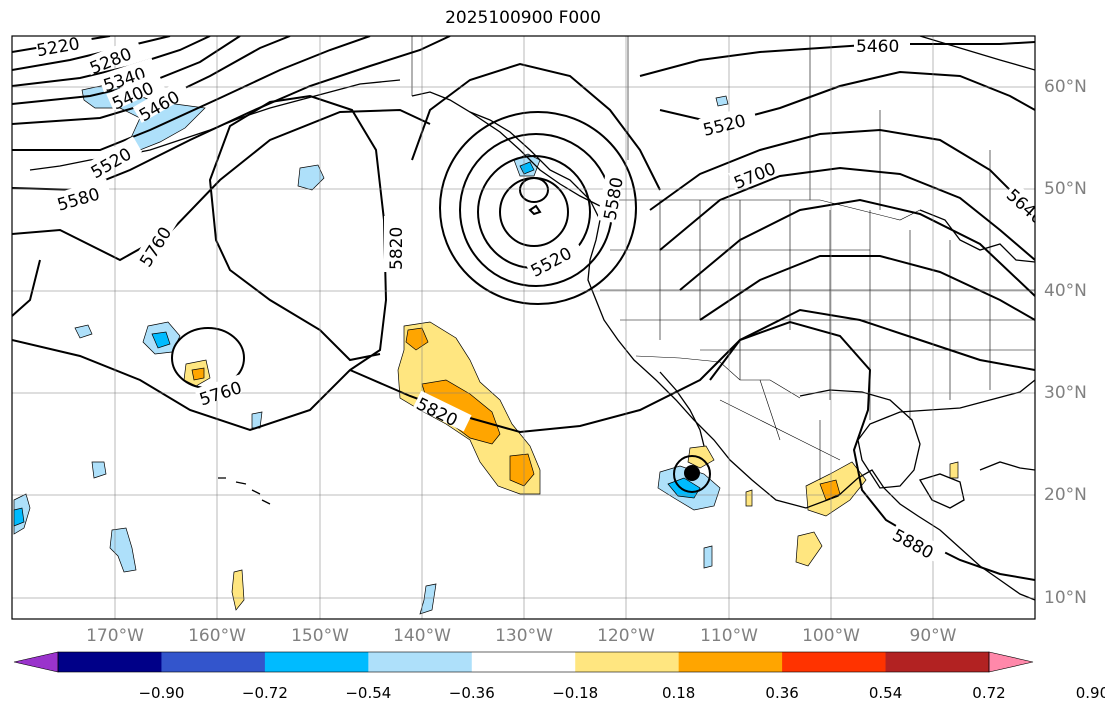  Describe the element at coordinates (1065, 598) in the screenshot. I see `lat-label: 10°N` at that location.